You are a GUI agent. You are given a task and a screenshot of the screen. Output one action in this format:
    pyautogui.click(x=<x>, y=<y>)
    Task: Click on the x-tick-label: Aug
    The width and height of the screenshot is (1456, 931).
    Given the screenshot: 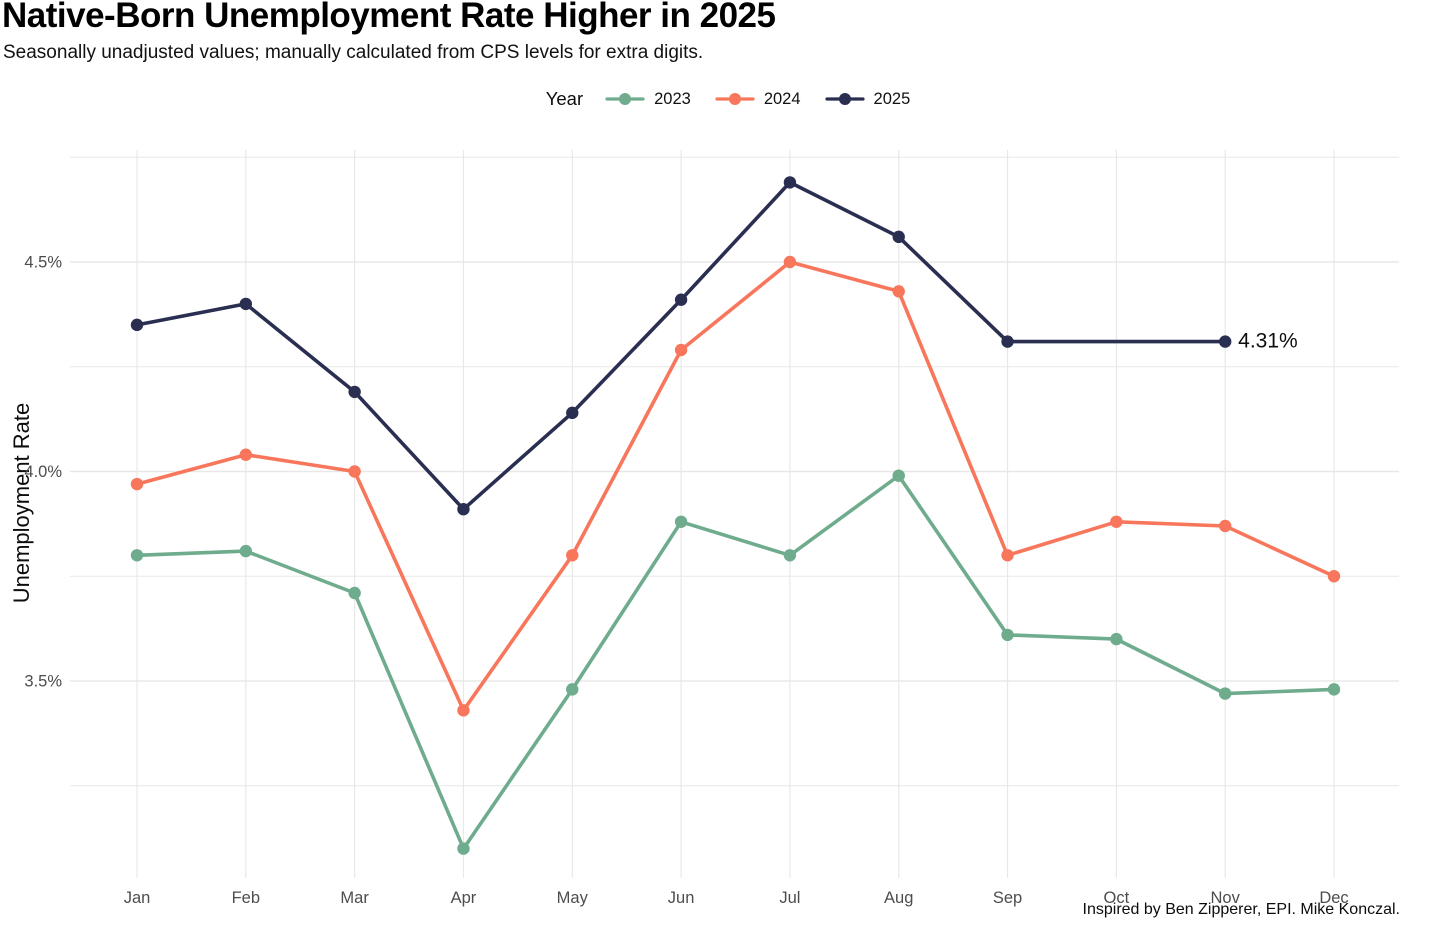 What is the action you would take?
    pyautogui.click(x=898, y=898)
    